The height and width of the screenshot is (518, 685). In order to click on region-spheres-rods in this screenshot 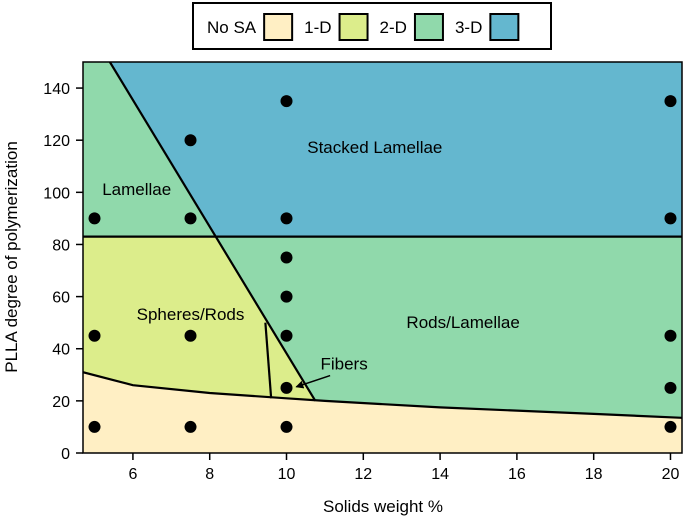, I will do `click(199, 318)`.